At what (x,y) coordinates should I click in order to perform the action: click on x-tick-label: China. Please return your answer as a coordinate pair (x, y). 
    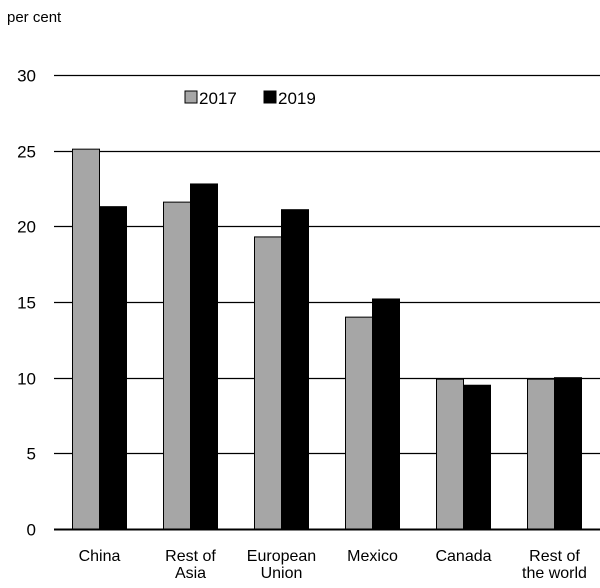
    Looking at the image, I should click on (100, 556).